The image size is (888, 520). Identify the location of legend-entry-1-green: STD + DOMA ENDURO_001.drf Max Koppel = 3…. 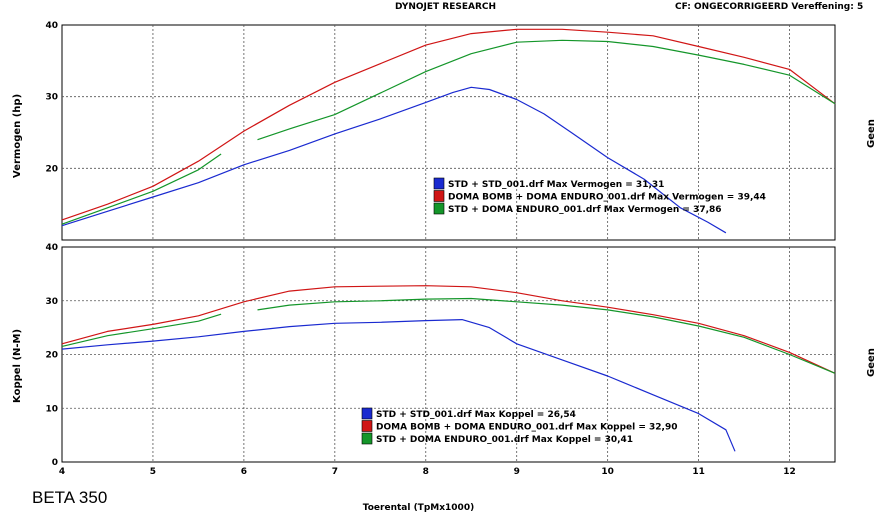
(504, 440).